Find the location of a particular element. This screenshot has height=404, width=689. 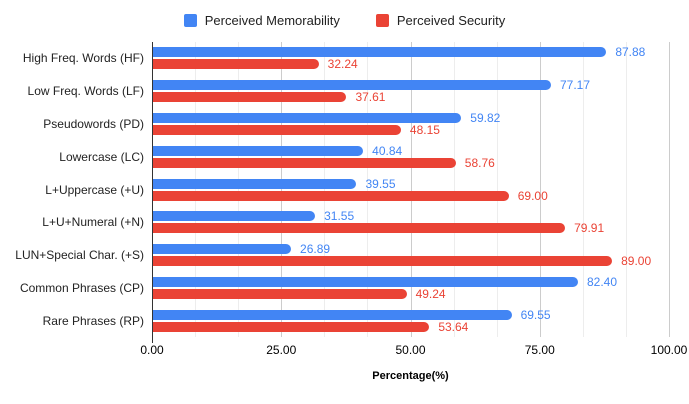

bar-group: 69.55 53.64 is located at coordinates (410, 320).